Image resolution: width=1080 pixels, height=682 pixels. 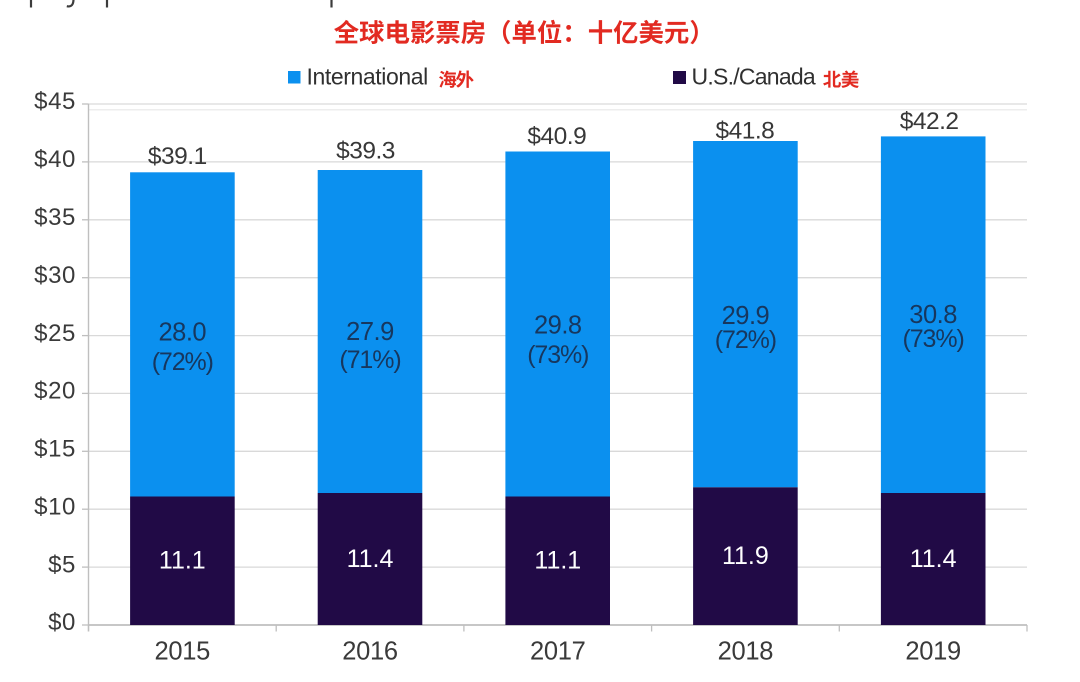 What do you see at coordinates (746, 316) in the screenshot?
I see `svg-text: 29.9` at bounding box center [746, 316].